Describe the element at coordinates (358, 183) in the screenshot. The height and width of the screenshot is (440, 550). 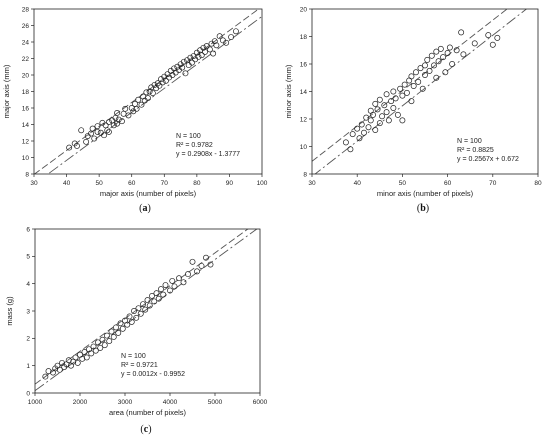
I see `x-tick-label: 40` at that location.